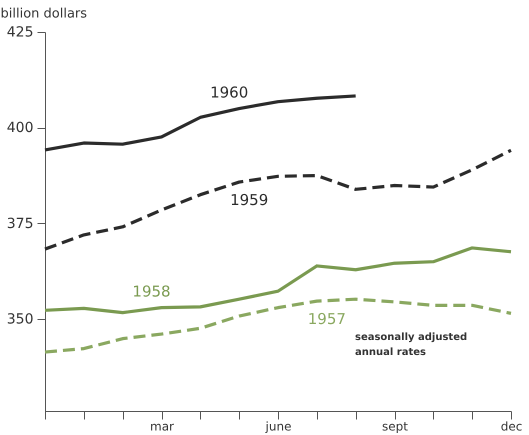 The width and height of the screenshot is (529, 435). What do you see at coordinates (278, 427) in the screenshot?
I see `x-tick-label: june` at bounding box center [278, 427].